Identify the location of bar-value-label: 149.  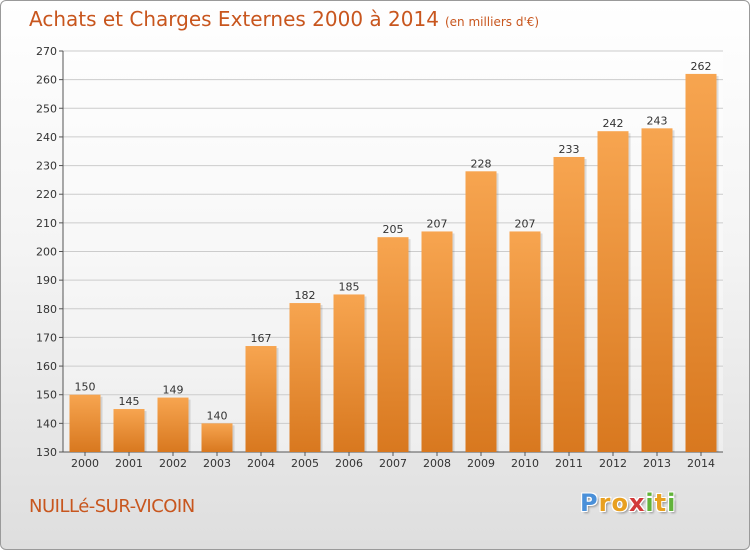
(173, 390).